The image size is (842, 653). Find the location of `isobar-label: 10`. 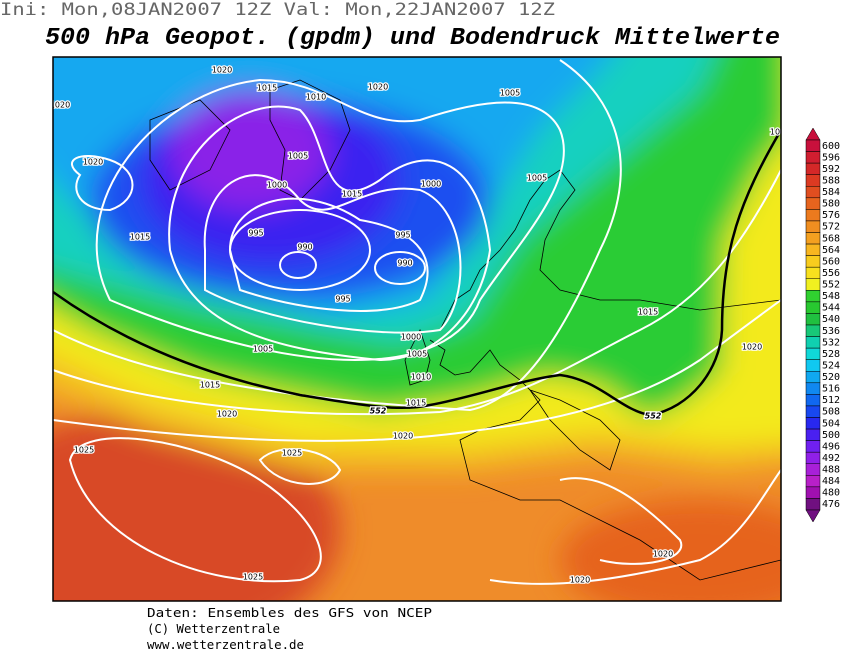

isobar-label: 10 is located at coordinates (775, 132).